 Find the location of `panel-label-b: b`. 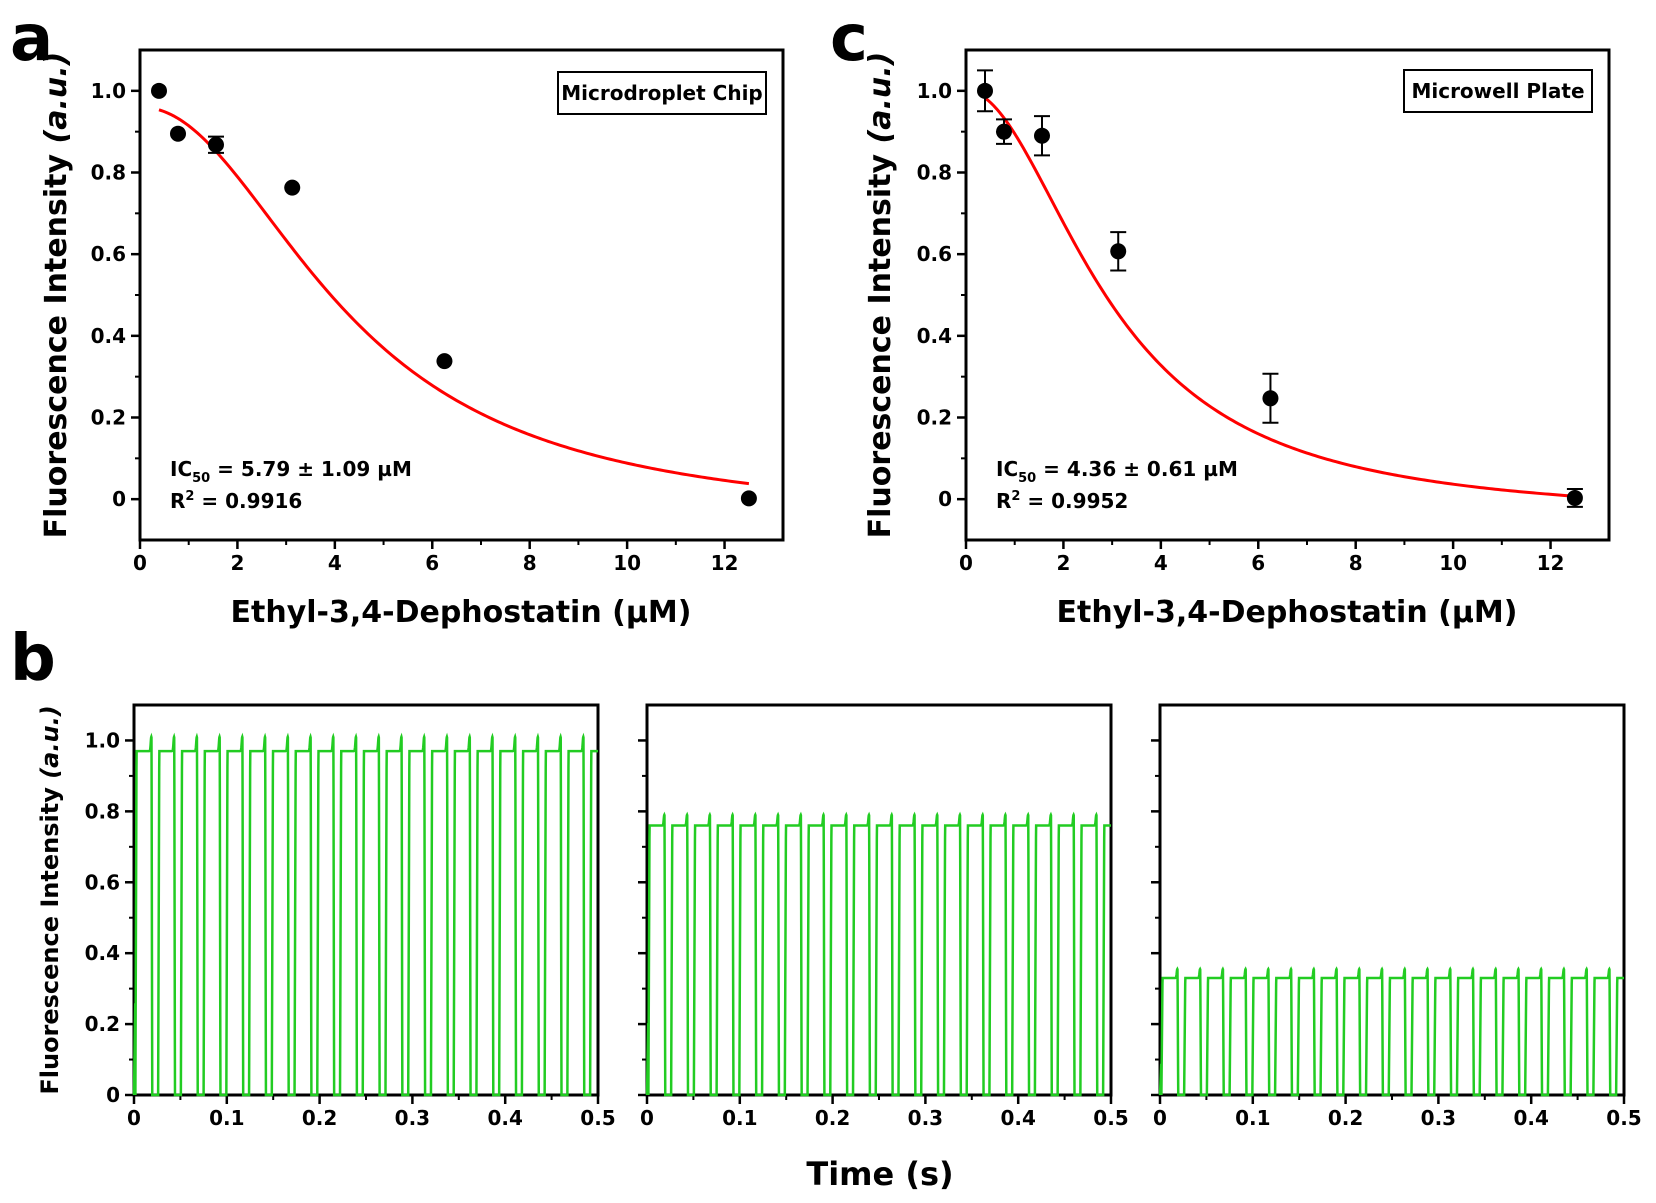

panel-label-b: b is located at coordinates (33, 659).